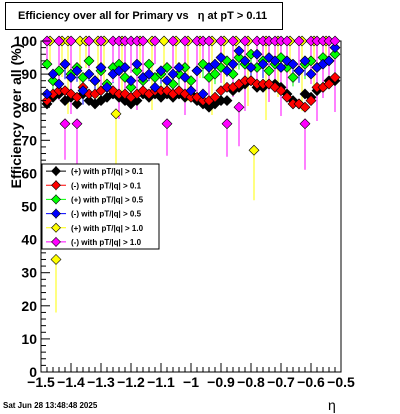 This screenshot has width=400, height=414. Describe the element at coordinates (50, 405) in the screenshot. I see `timestamp: Sat Jun 28 13:48:48 2025` at that location.